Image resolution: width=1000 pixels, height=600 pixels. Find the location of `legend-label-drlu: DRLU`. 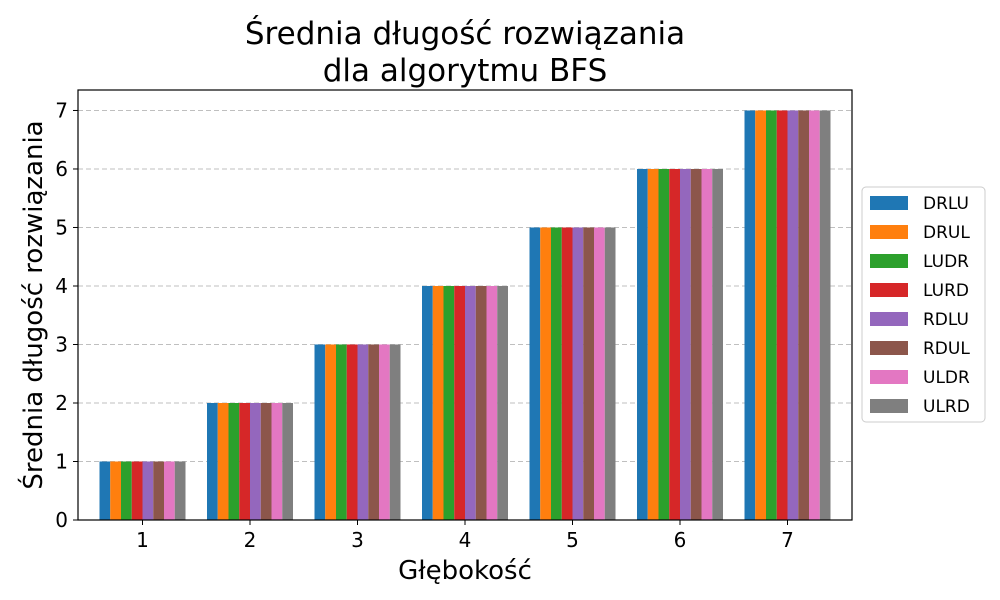

legend-label-drlu: DRLU is located at coordinates (946, 204).